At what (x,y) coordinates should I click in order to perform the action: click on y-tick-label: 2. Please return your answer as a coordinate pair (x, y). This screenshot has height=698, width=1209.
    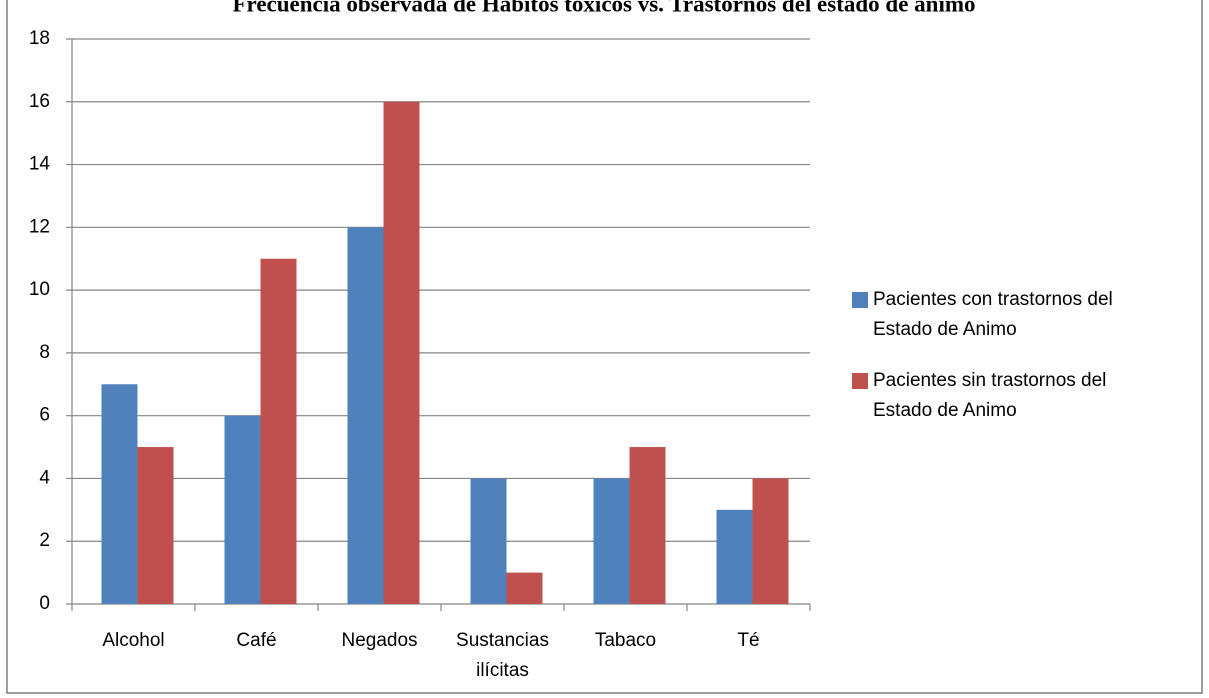
    Looking at the image, I should click on (44, 540).